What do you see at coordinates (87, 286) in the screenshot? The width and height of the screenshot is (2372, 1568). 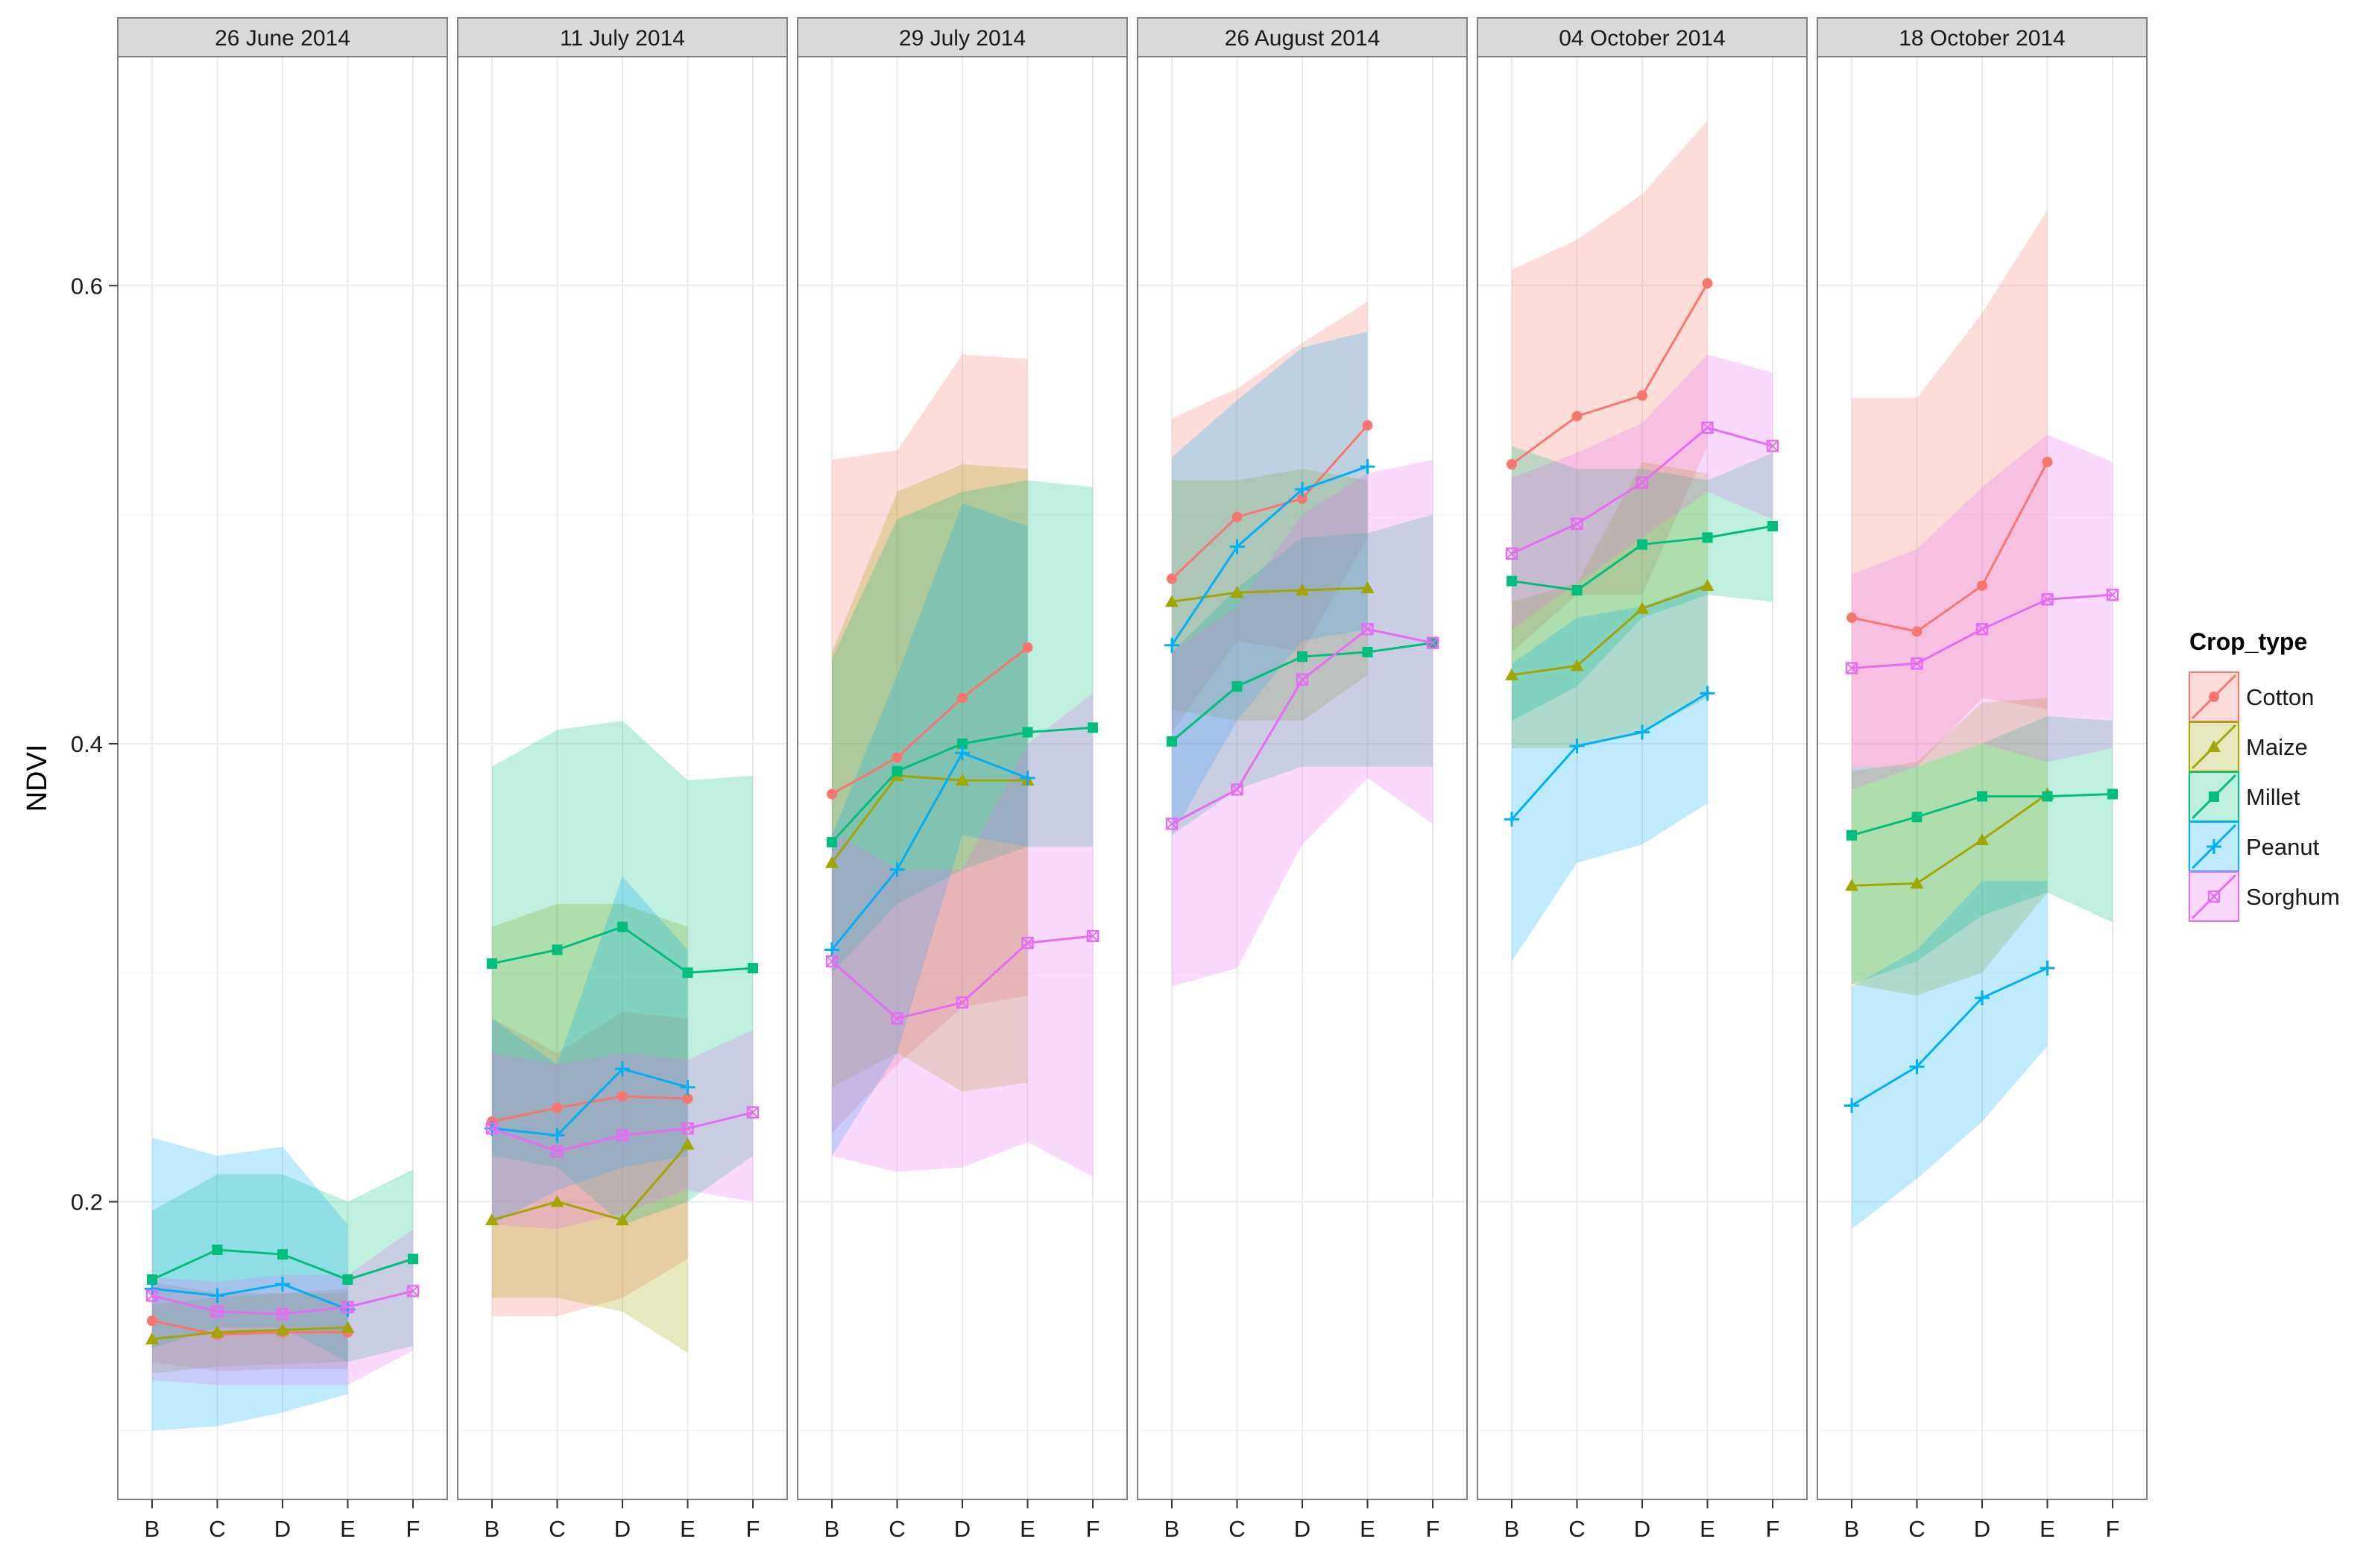 I see `y-tick-label: 0.6` at bounding box center [87, 286].